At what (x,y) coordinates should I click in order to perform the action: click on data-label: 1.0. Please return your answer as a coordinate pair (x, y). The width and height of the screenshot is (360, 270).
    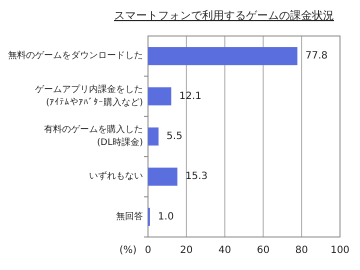
    Looking at the image, I should click on (166, 216).